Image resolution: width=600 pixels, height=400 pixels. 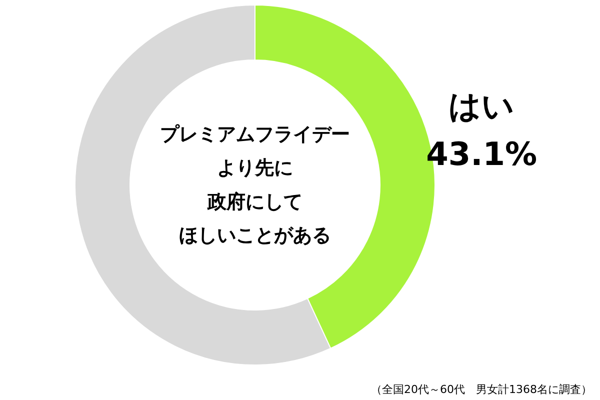 I want to click on text: プレミアムフライデー, so click(x=255, y=134).